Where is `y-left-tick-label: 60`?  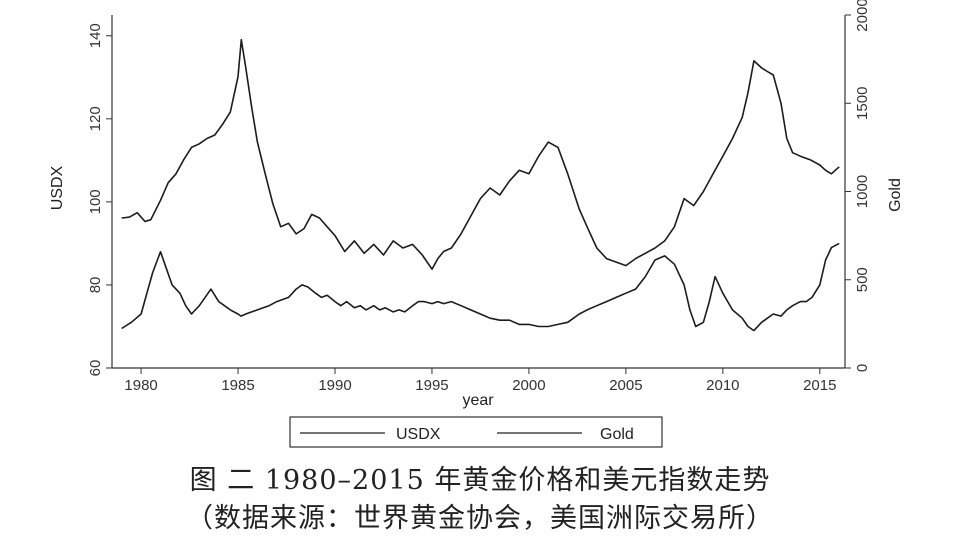 y-left-tick-label: 60 is located at coordinates (95, 368).